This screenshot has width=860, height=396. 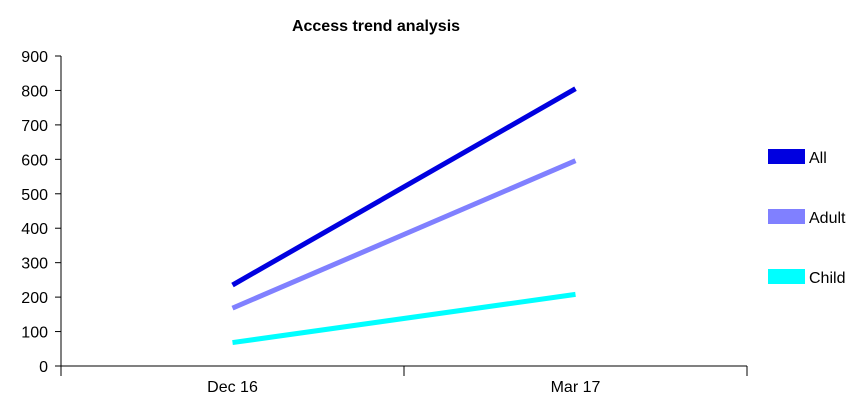 What do you see at coordinates (232, 387) in the screenshot?
I see `x-tick-label: Dec 16` at bounding box center [232, 387].